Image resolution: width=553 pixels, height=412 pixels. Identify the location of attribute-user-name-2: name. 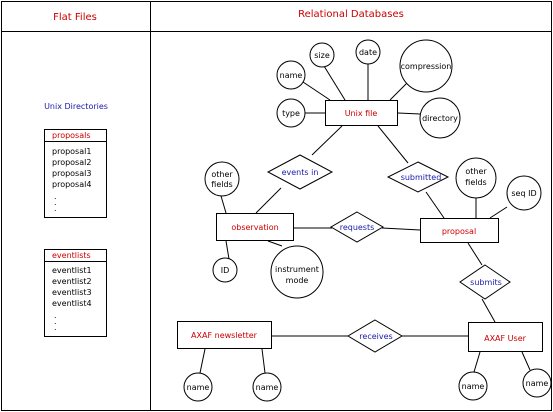
(537, 383).